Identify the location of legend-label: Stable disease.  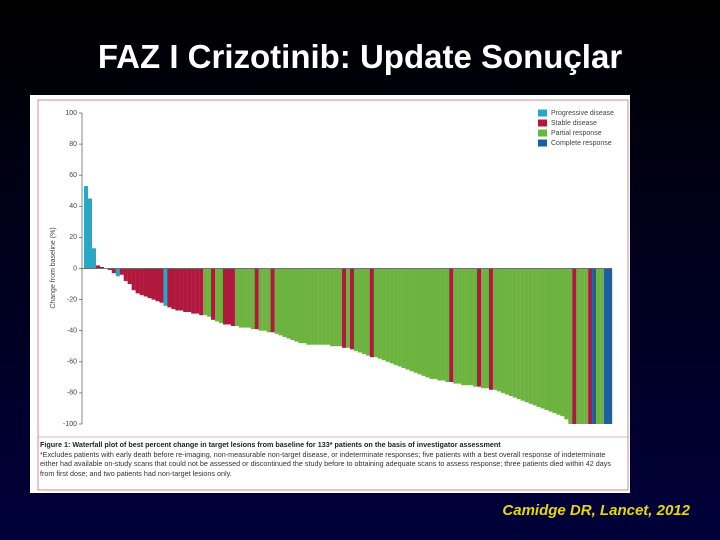
(574, 123).